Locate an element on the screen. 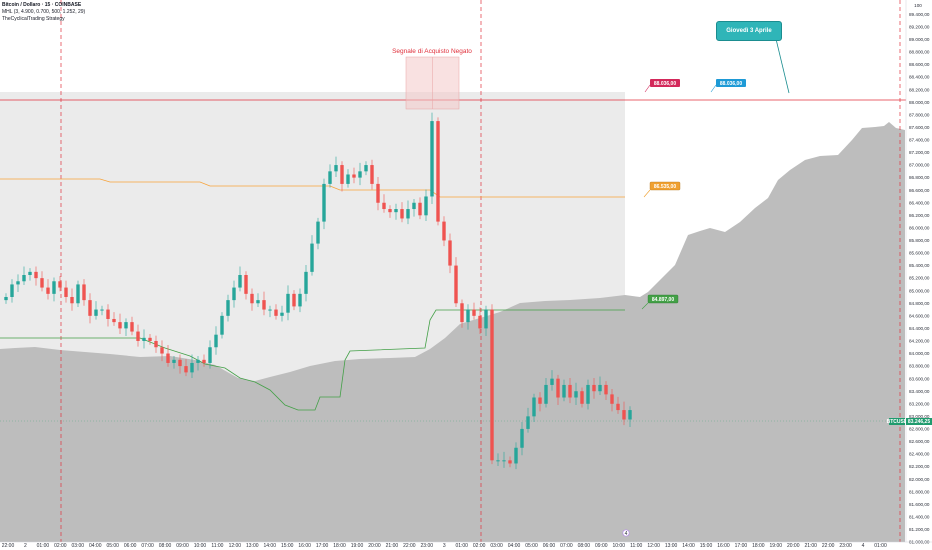 This screenshot has height=550, width=932. time-tick-label: 19:00 is located at coordinates (357, 546).